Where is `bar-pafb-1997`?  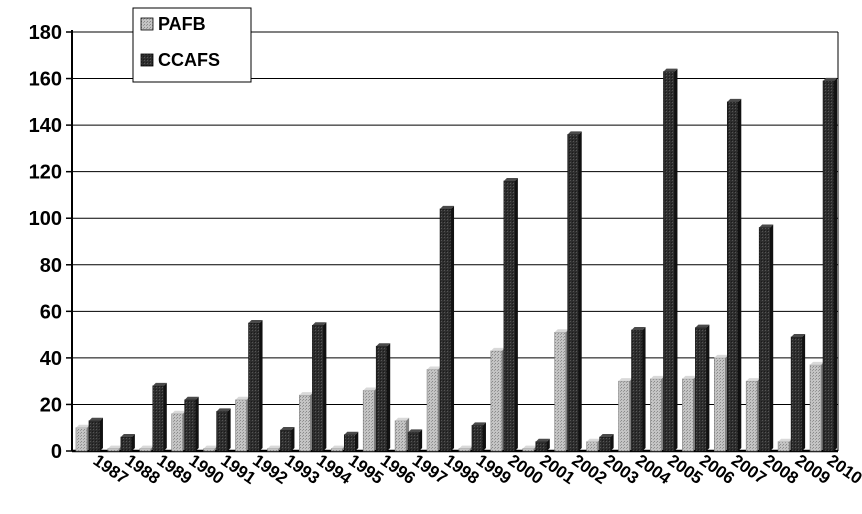
bar-pafb-1997 is located at coordinates (402, 434).